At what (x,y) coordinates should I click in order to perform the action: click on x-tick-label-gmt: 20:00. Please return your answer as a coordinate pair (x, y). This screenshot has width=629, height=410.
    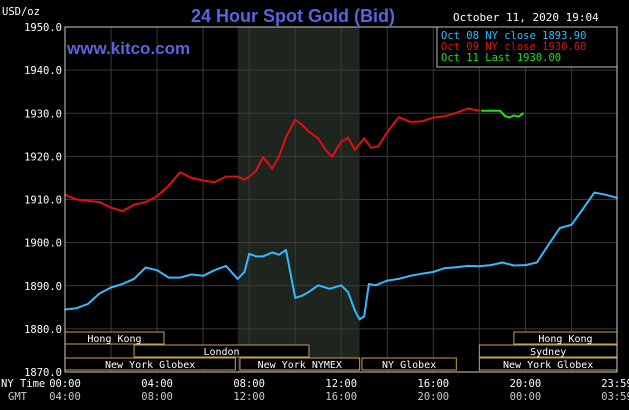
    Looking at the image, I should click on (434, 397).